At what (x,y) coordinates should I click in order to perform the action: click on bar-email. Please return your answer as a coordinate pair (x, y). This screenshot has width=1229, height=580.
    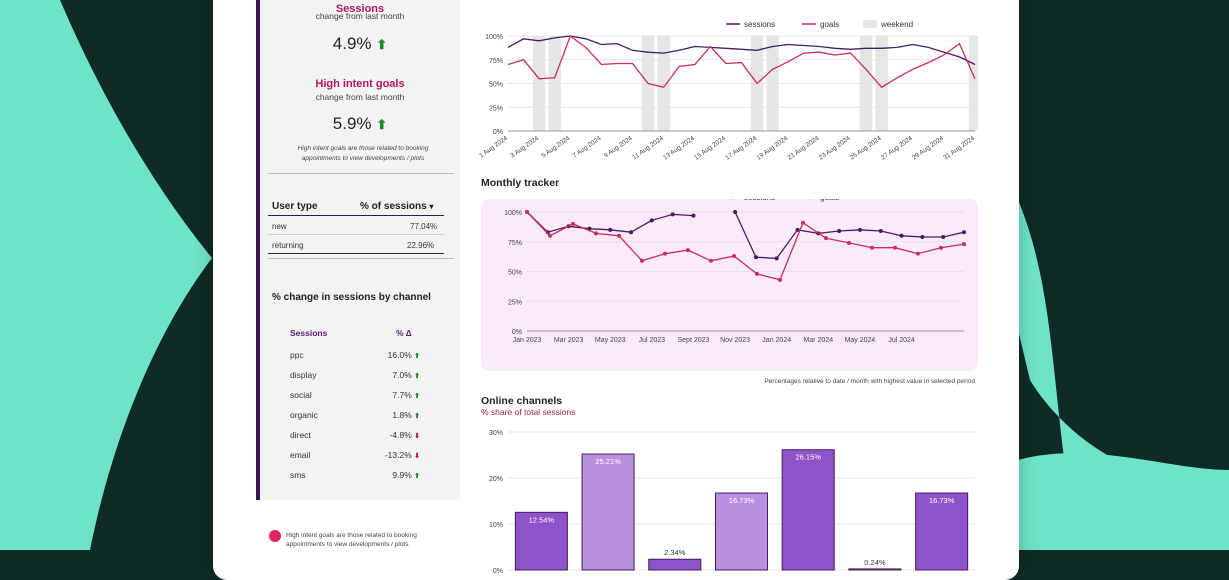
    Looking at the image, I should click on (875, 569).